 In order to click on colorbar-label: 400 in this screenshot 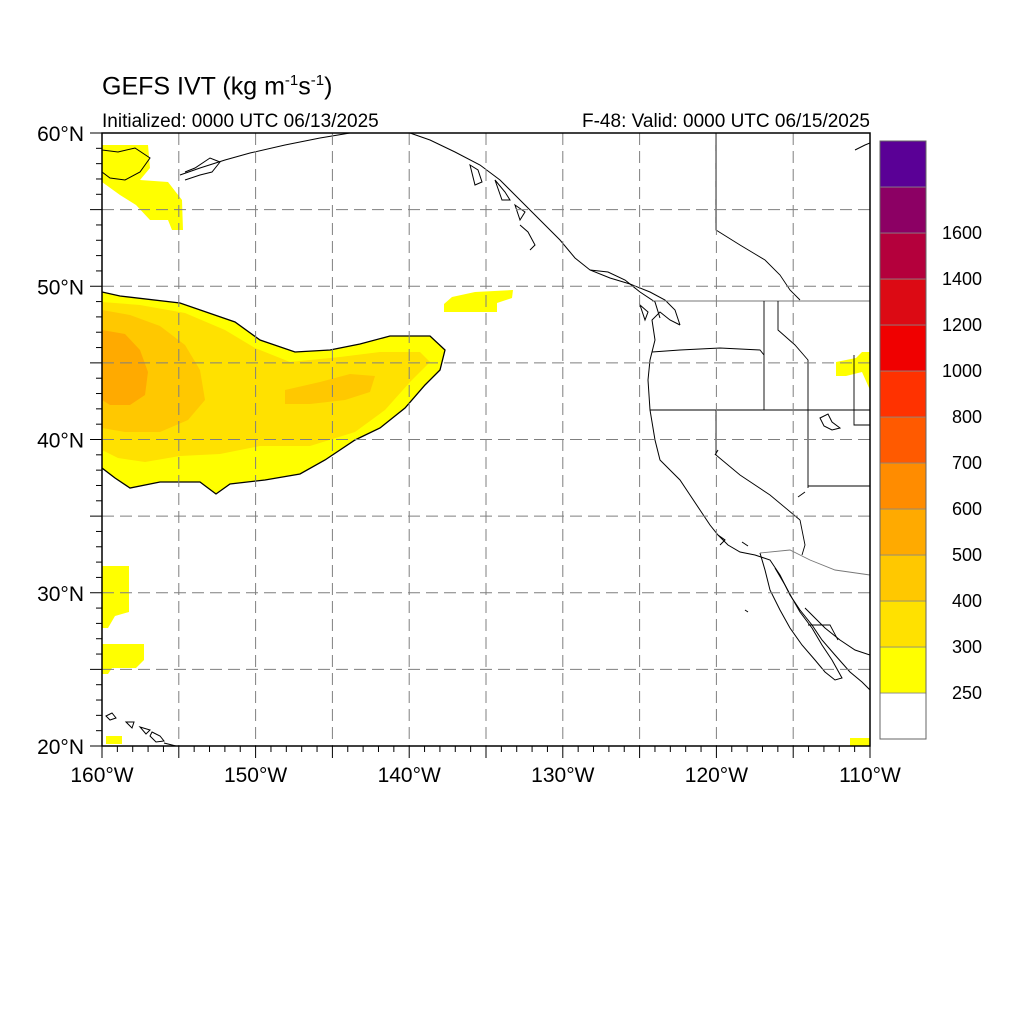, I will do `click(967, 601)`.